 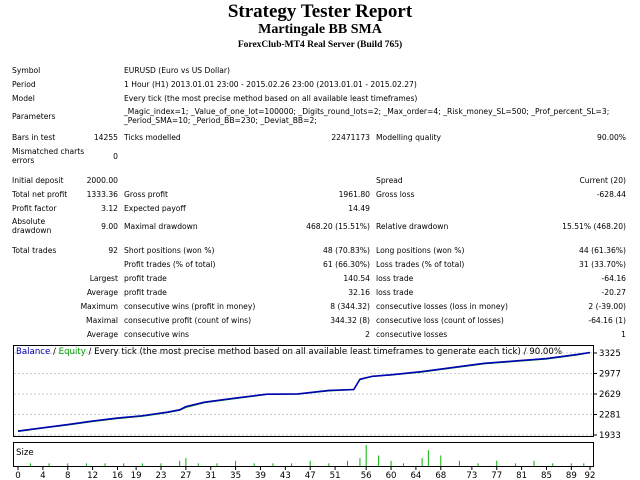 What do you see at coordinates (188, 320) in the screenshot?
I see `cons-profit-count-label: consecutive profit (count of wins)` at bounding box center [188, 320].